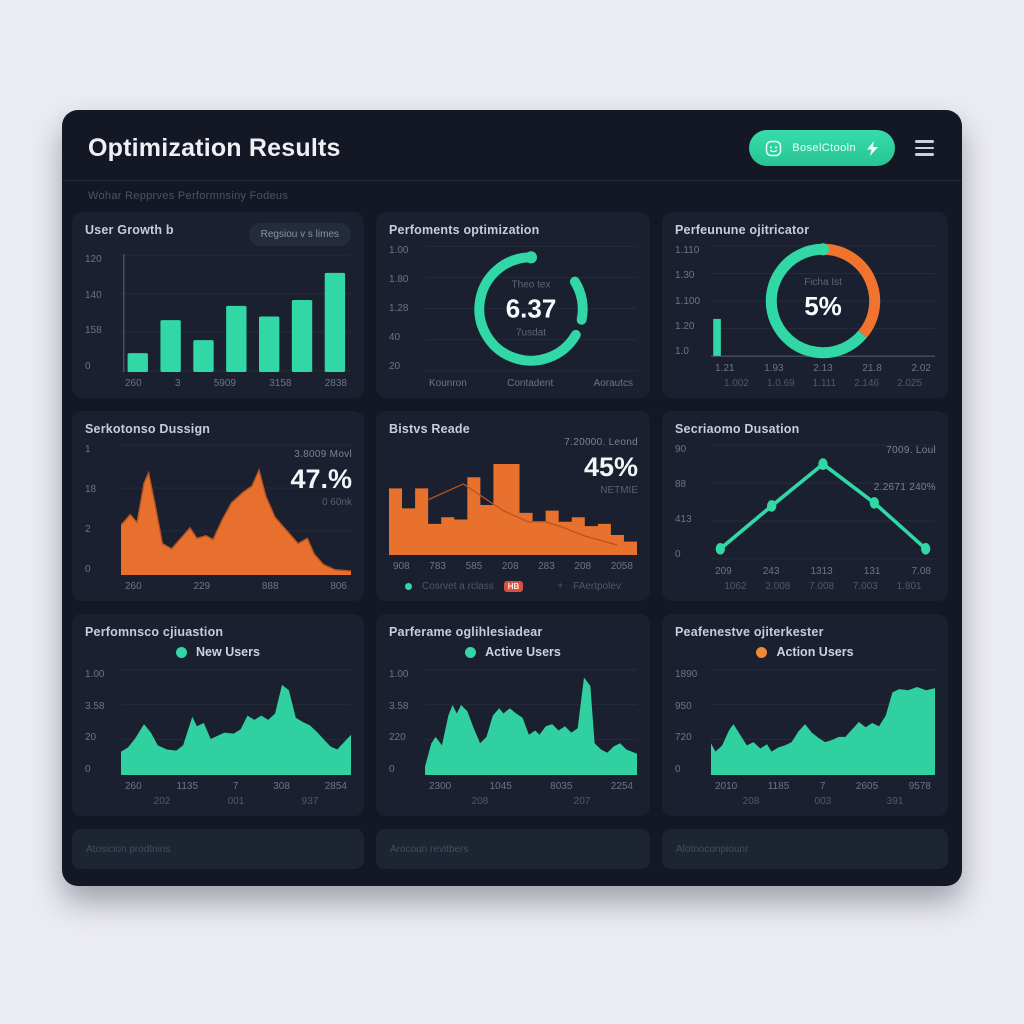  Describe the element at coordinates (236, 586) in the screenshot. I see `x-axis-labels: 260 229 888 806` at that location.